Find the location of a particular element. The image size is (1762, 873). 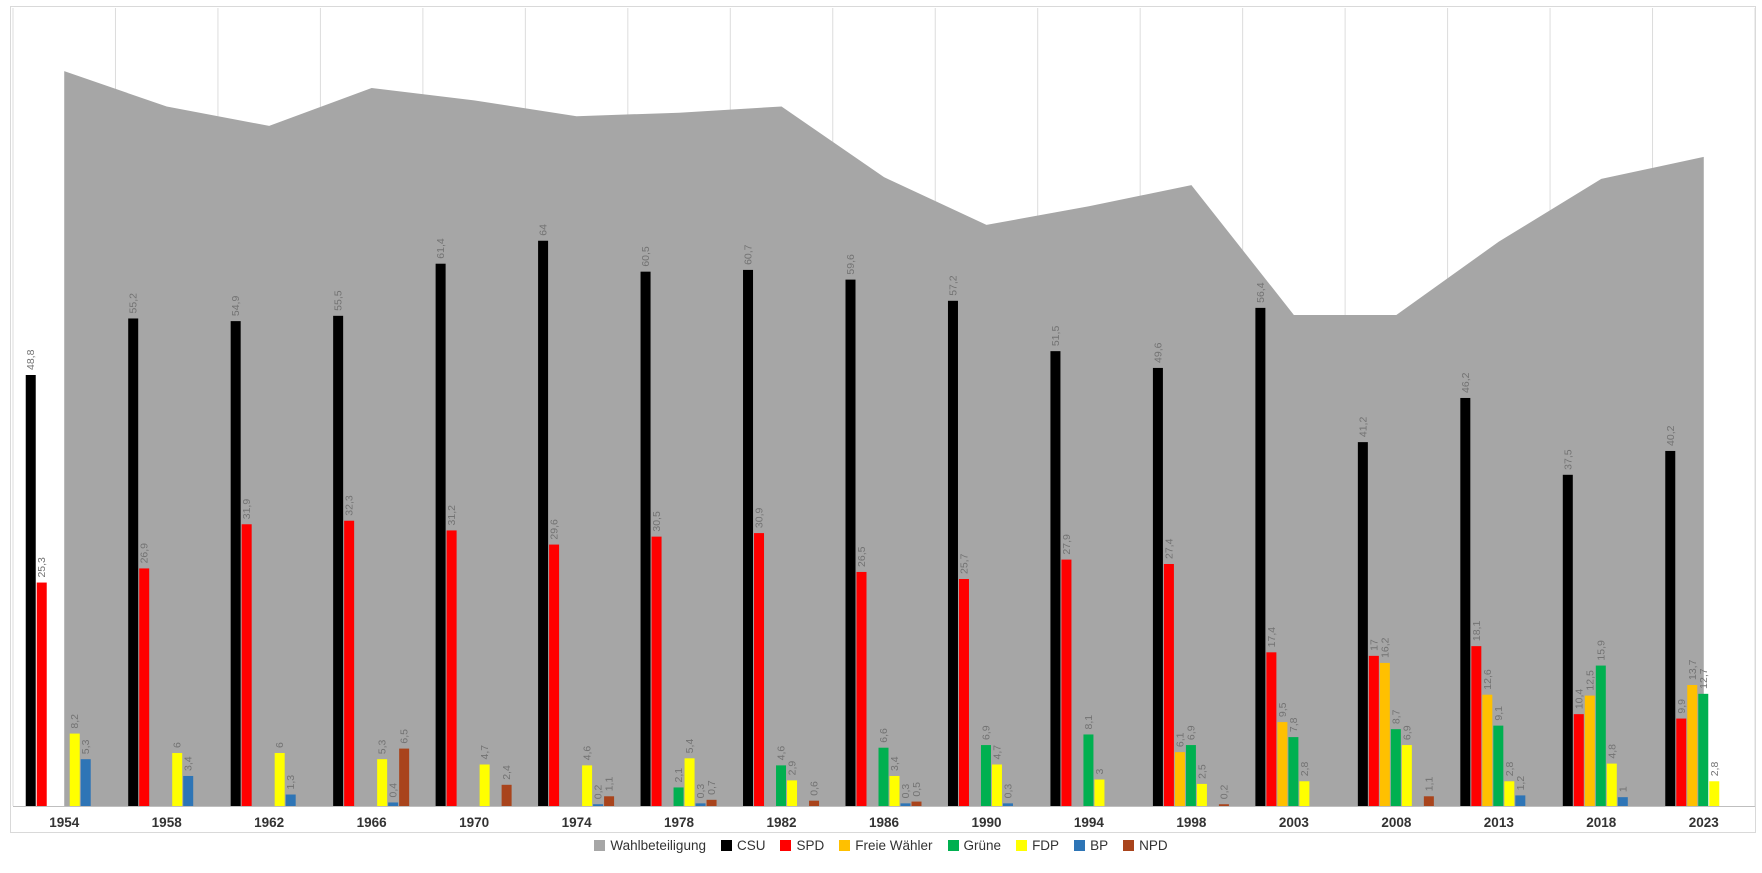

bar-value-label: 27,9 is located at coordinates (1067, 544).